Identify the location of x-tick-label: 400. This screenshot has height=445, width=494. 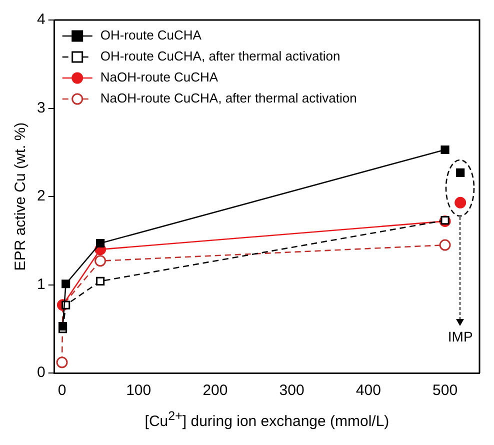
(368, 391).